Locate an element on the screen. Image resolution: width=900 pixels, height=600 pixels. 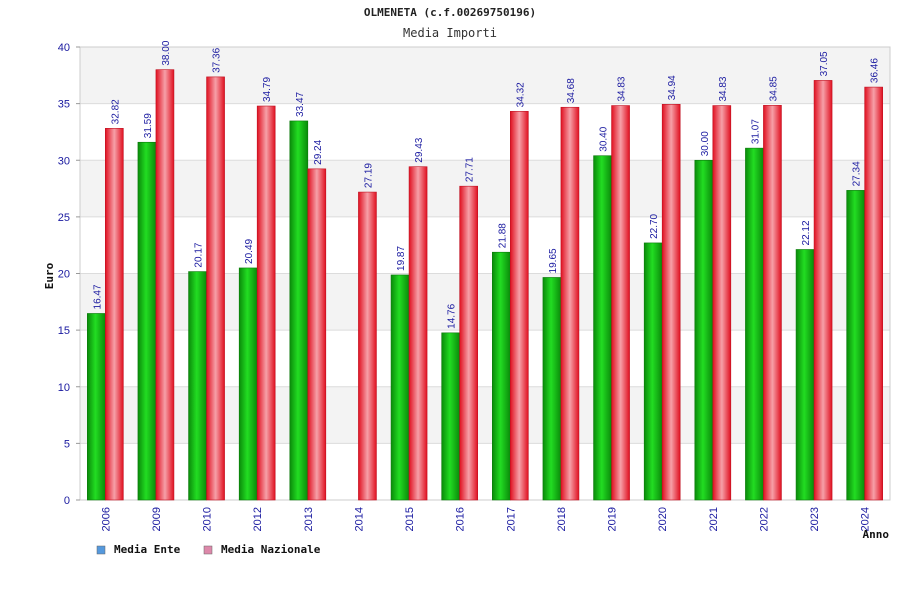
data-label: 19.87 is located at coordinates (401, 258).